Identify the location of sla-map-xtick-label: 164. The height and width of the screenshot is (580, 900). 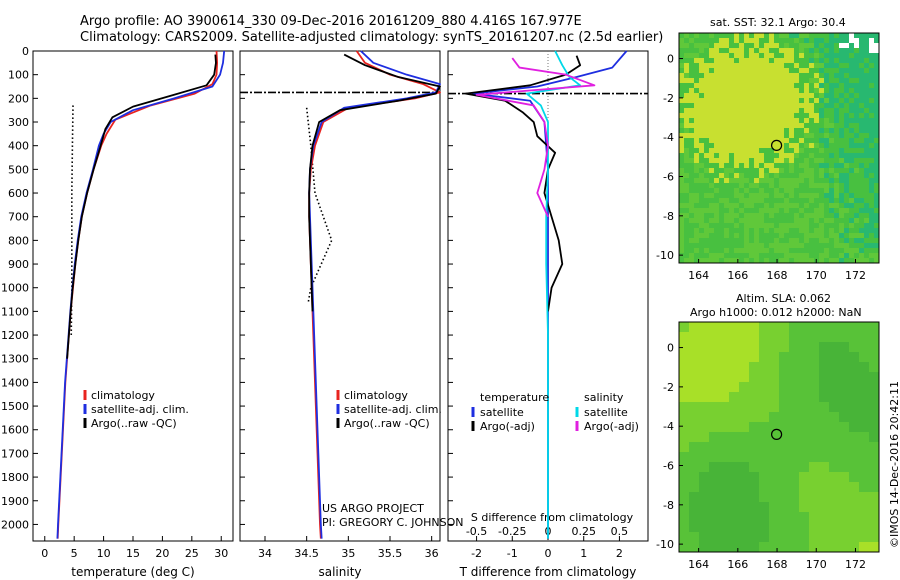
(698, 564).